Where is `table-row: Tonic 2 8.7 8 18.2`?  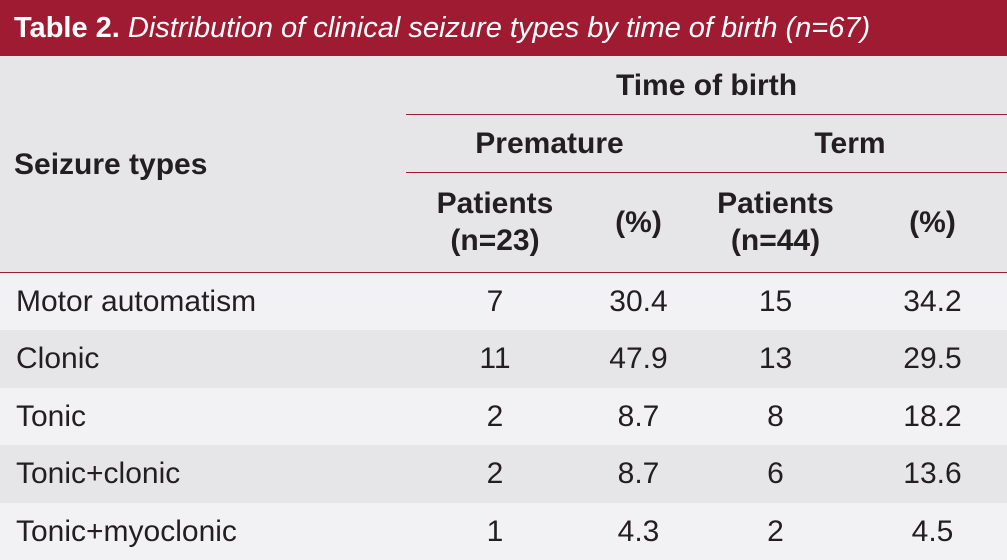 table-row: Tonic 2 8.7 8 18.2 is located at coordinates (503, 416).